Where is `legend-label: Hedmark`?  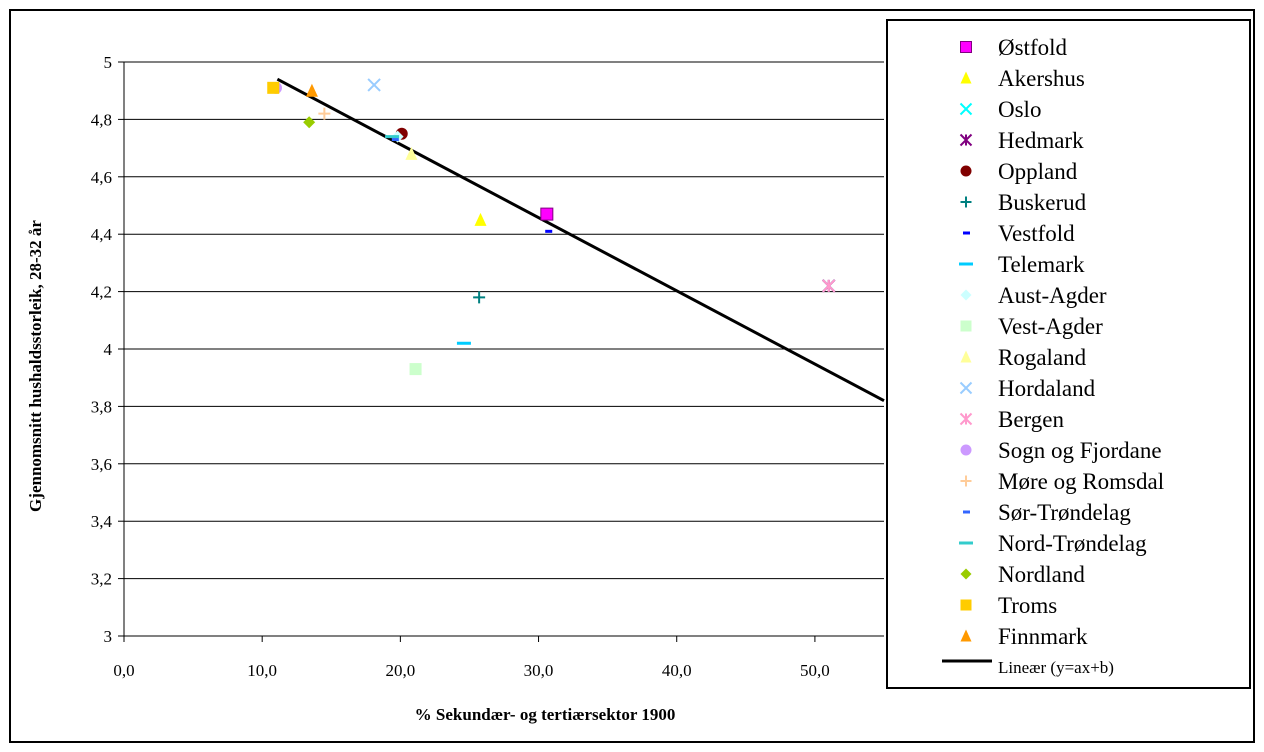 legend-label: Hedmark is located at coordinates (1041, 140).